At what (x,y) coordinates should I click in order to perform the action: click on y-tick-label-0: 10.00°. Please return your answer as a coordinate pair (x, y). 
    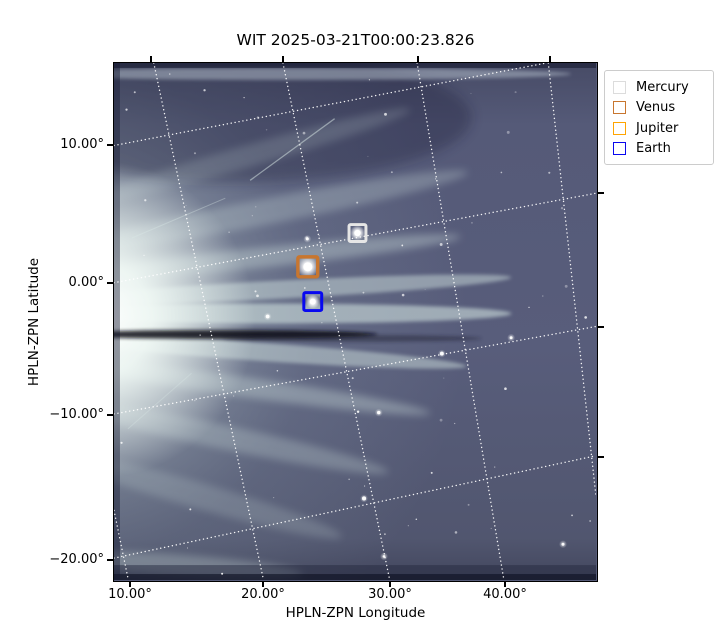
    Looking at the image, I should click on (82, 144).